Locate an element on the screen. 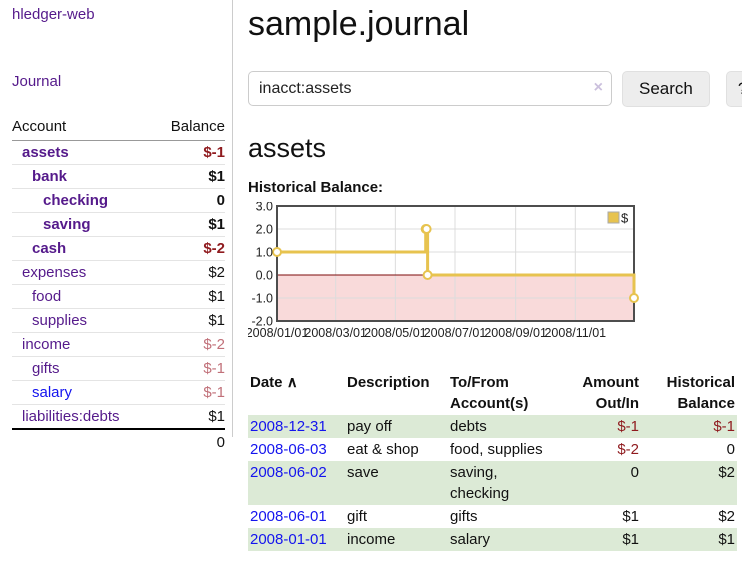 This screenshot has height=582, width=742. search-input is located at coordinates (430, 88).